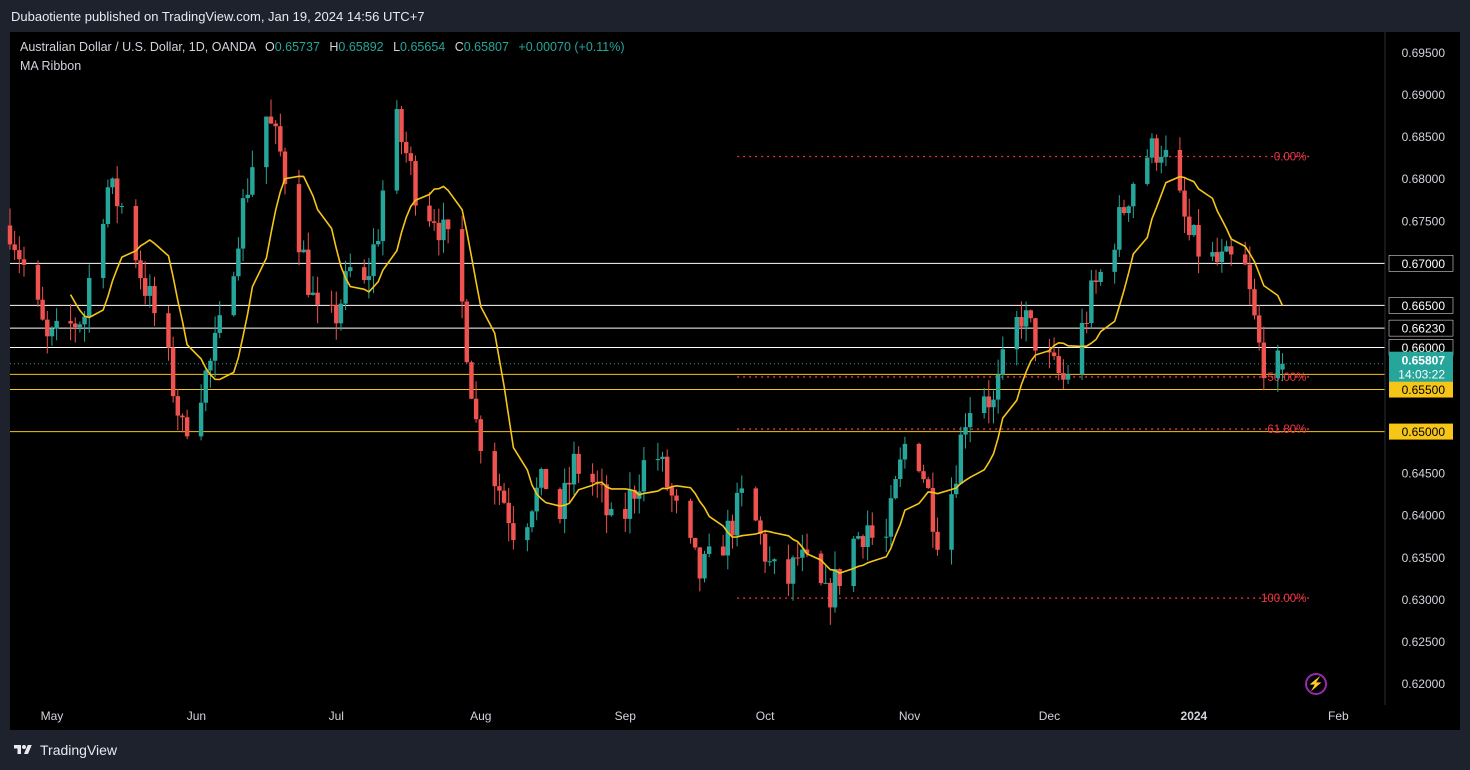  I want to click on change-value: +0.00070 (+0.11%), so click(571, 47).